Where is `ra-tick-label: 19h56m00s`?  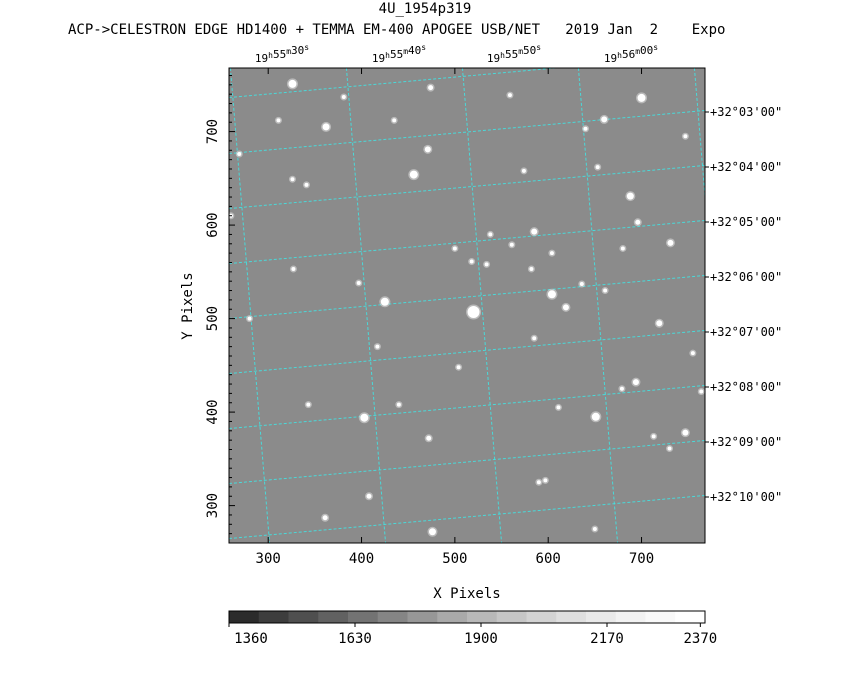 ra-tick-label: 19h56m00s is located at coordinates (631, 54).